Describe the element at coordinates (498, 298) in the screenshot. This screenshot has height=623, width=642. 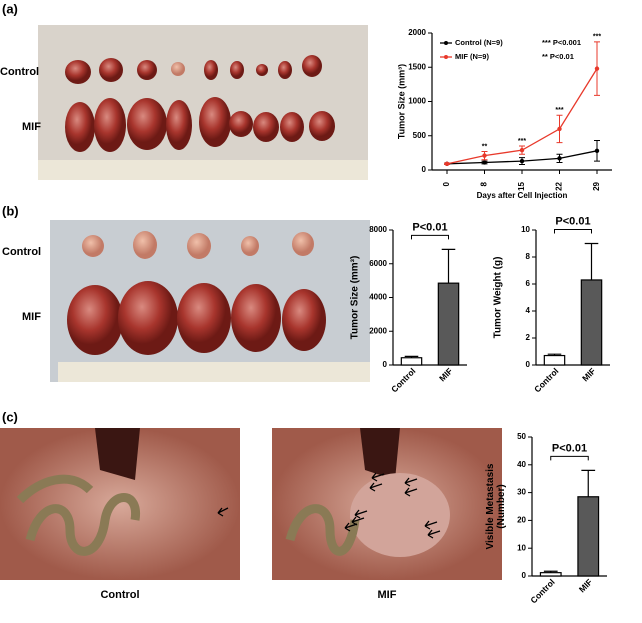
I see `y-axis-label: Tumor Weight (g)` at that location.